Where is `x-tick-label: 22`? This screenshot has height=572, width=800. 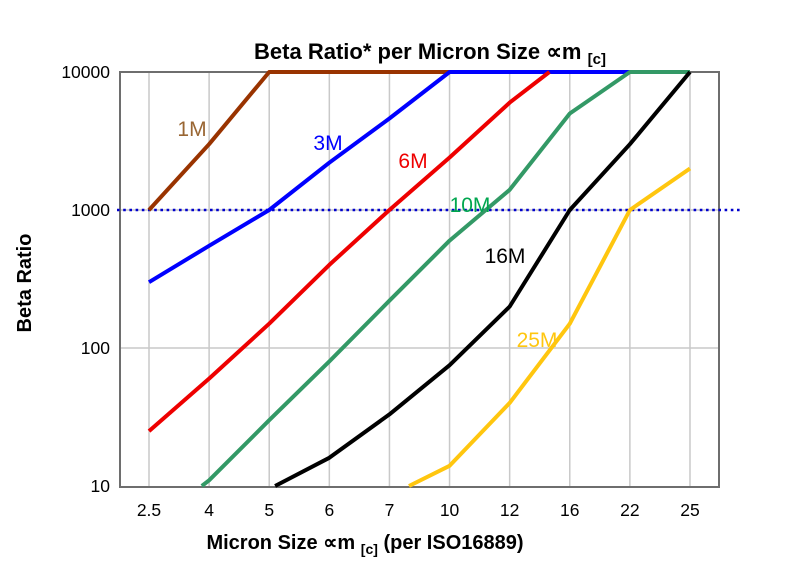 x-tick-label: 22 is located at coordinates (629, 510).